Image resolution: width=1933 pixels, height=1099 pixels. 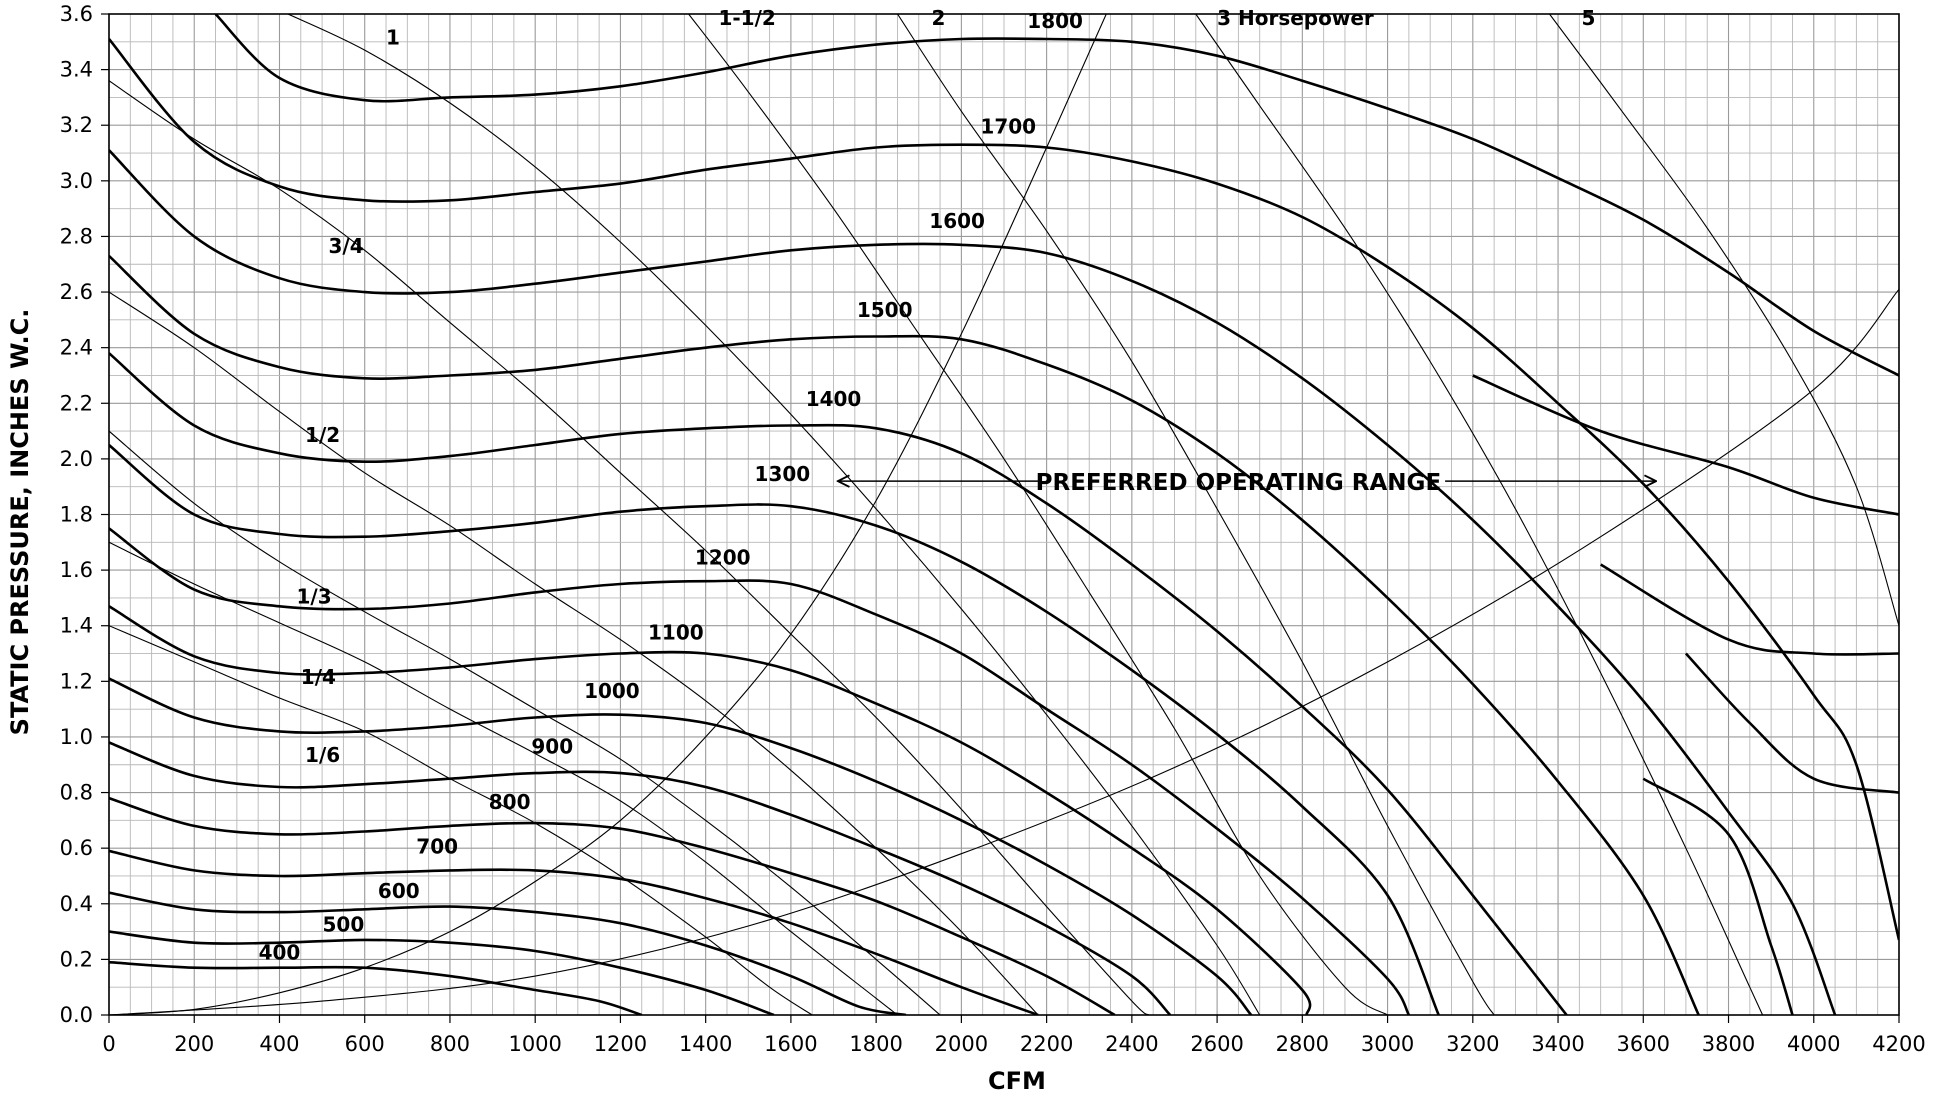 What do you see at coordinates (1588, 18) in the screenshot?
I see `horsepower-label: 5` at bounding box center [1588, 18].